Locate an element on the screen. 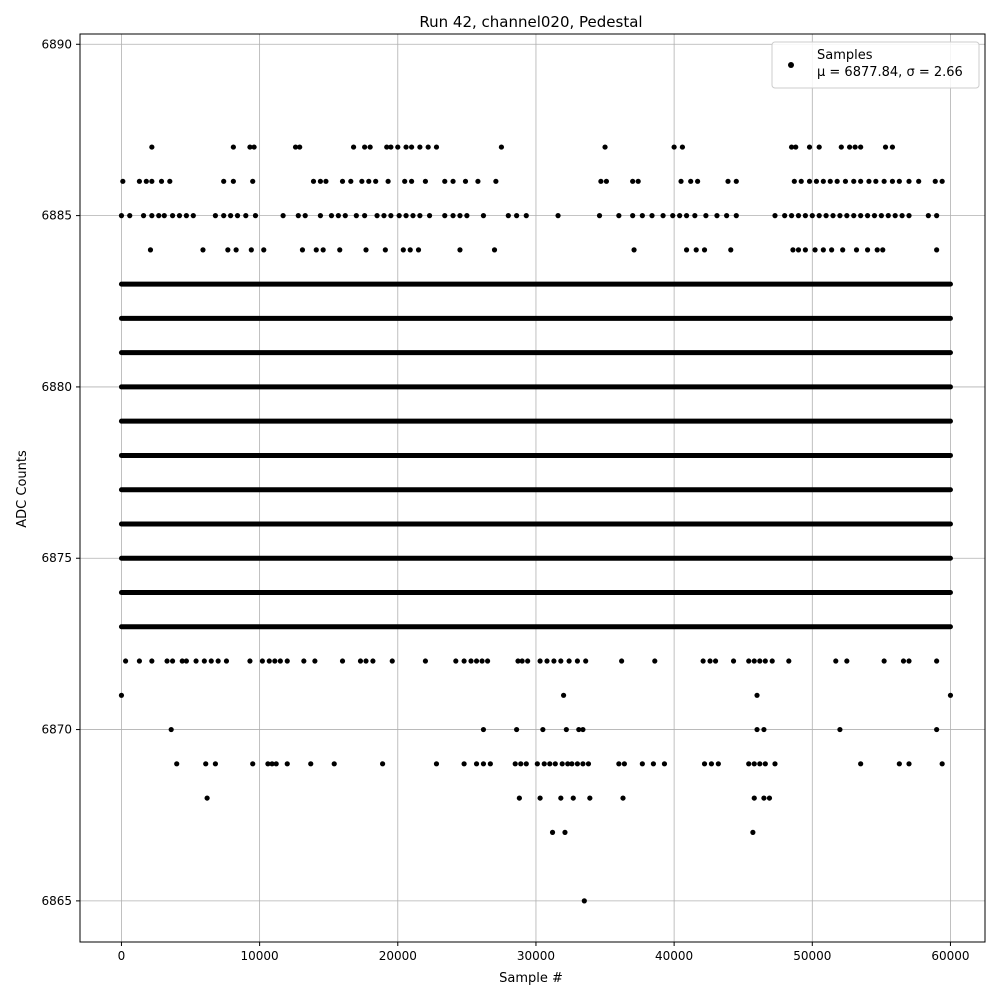 Image resolution: width=1000 pixels, height=1000 pixels. y-axis-label: ADC Counts is located at coordinates (22, 489).